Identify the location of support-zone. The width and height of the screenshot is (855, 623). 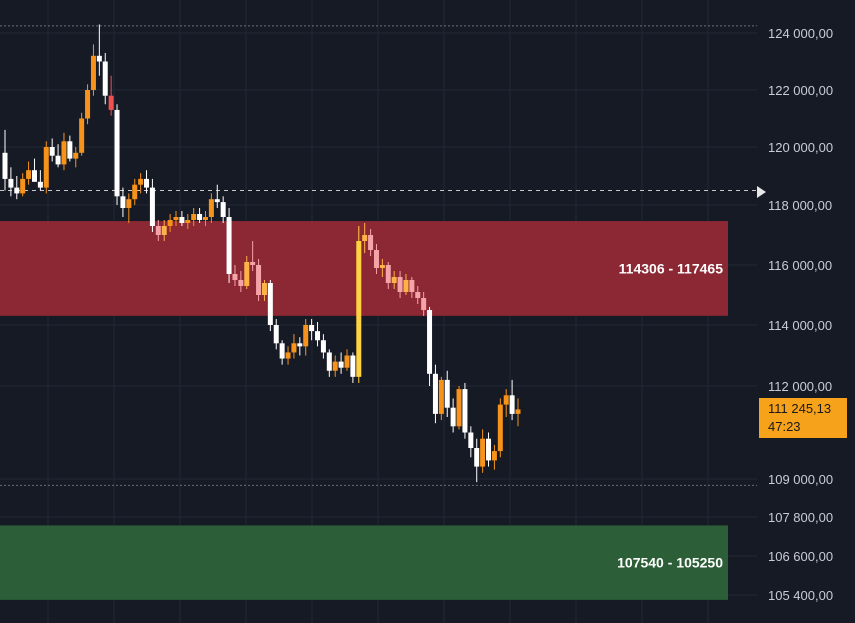
(364, 562).